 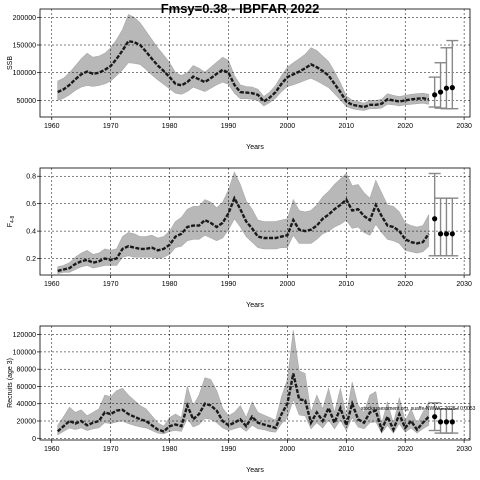 What do you see at coordinates (243, 74) in the screenshot?
I see `ssb-estimate-line` at bounding box center [243, 74].